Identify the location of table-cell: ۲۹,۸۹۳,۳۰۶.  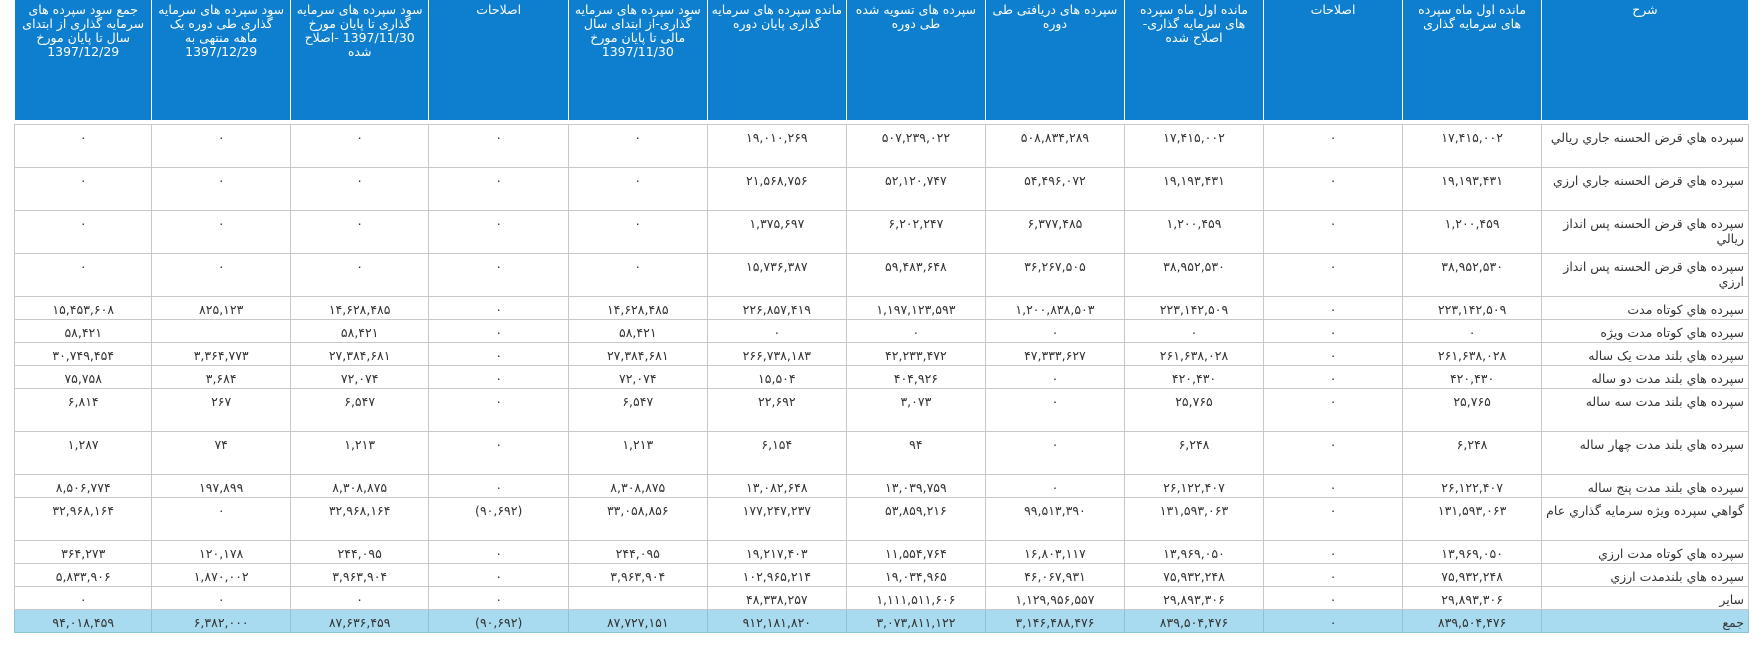
(1472, 597).